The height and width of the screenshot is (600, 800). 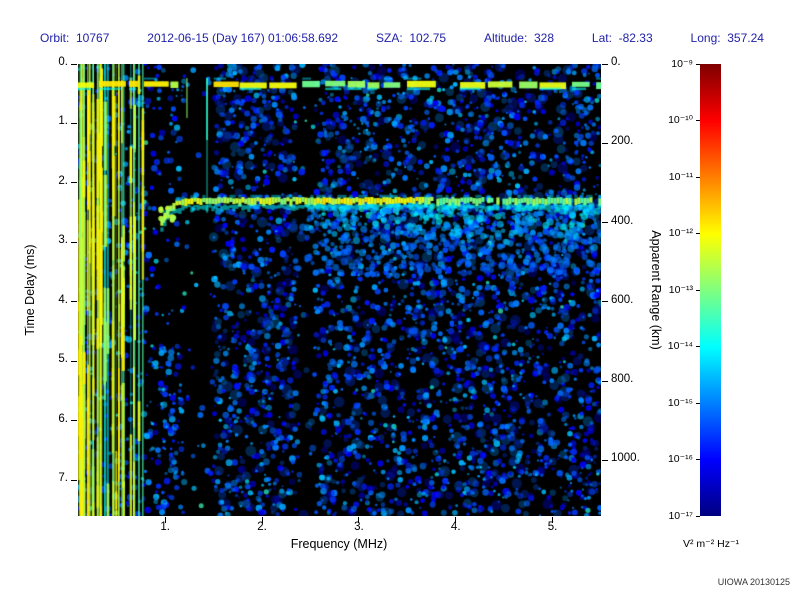 What do you see at coordinates (622, 220) in the screenshot?
I see `y2-tick-label: 400.` at bounding box center [622, 220].